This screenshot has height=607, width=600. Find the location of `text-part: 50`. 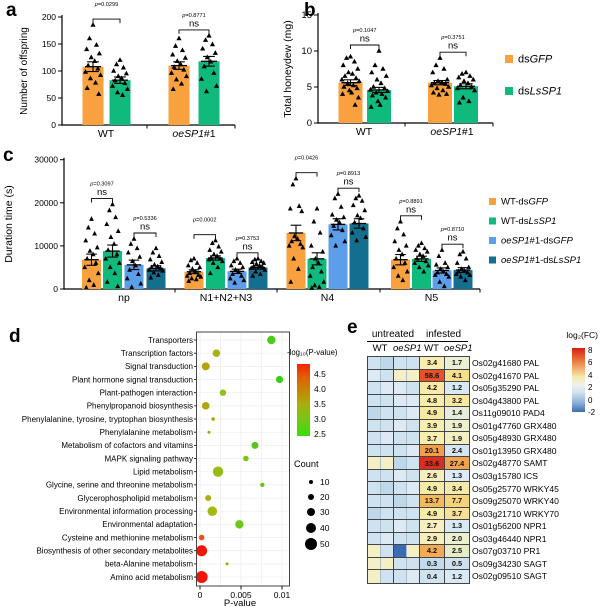

text-part: 50 is located at coordinates (52, 98).